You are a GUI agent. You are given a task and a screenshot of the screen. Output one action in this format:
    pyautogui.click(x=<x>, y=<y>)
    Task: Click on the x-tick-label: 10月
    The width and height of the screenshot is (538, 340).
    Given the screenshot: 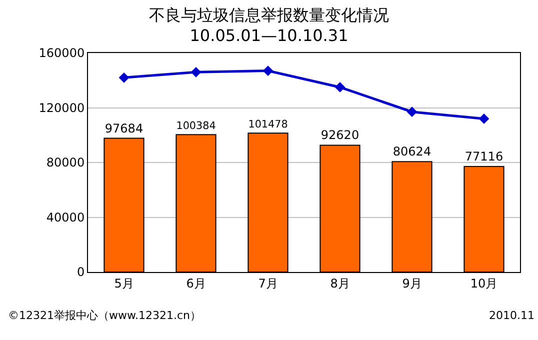 What is the action you would take?
    pyautogui.click(x=484, y=283)
    